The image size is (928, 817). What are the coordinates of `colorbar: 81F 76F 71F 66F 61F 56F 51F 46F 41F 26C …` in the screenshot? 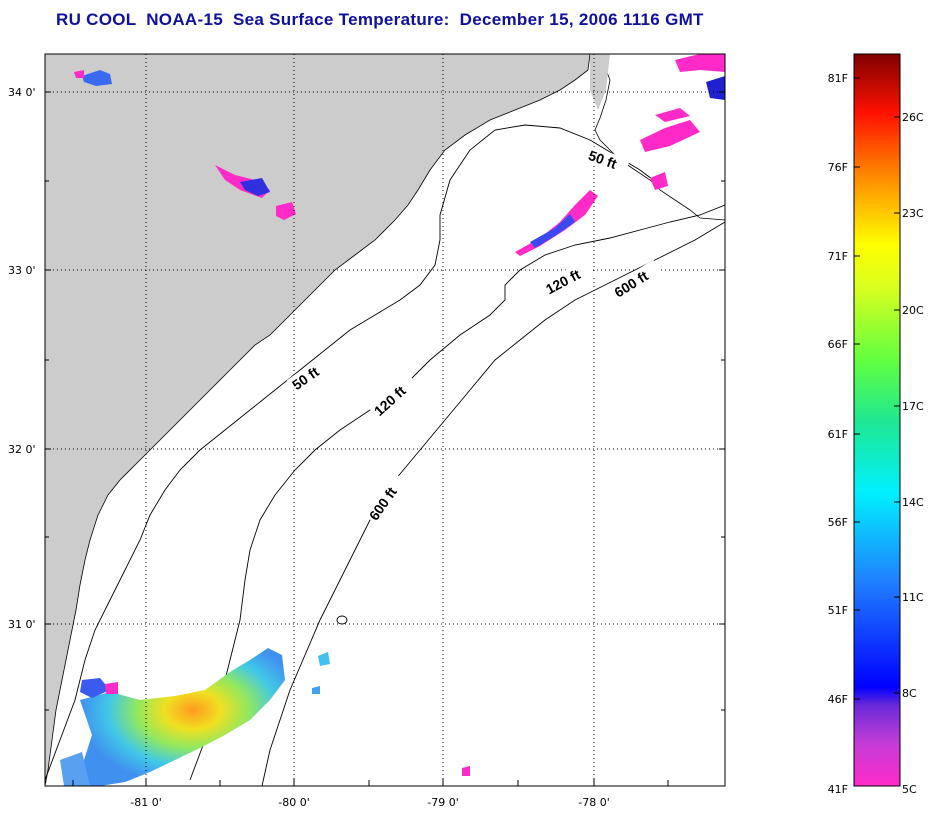 It's located at (876, 424).